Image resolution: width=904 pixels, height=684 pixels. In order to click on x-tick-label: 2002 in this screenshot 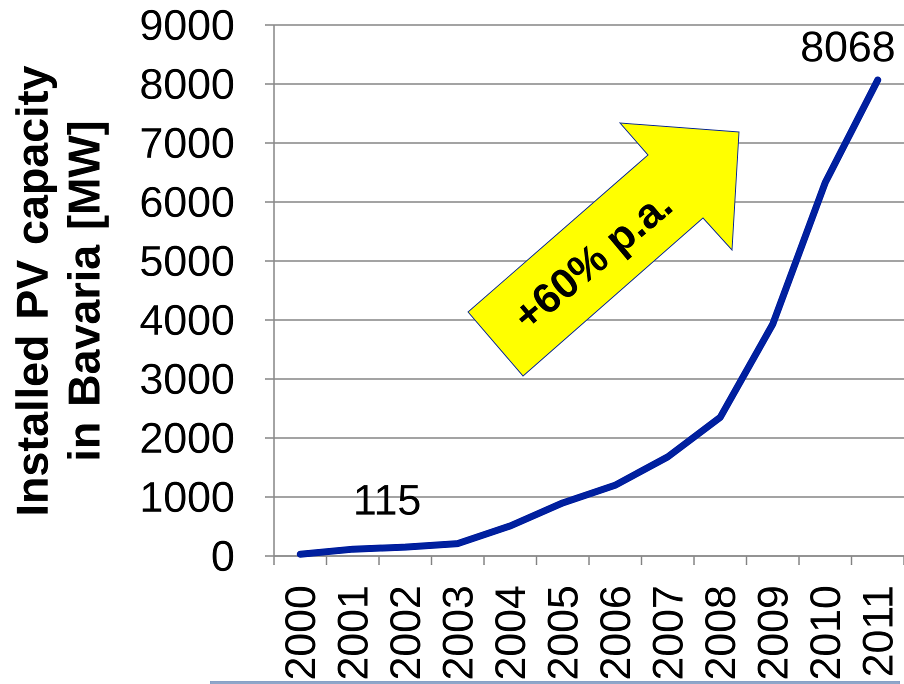, I will do `click(405, 632)`.